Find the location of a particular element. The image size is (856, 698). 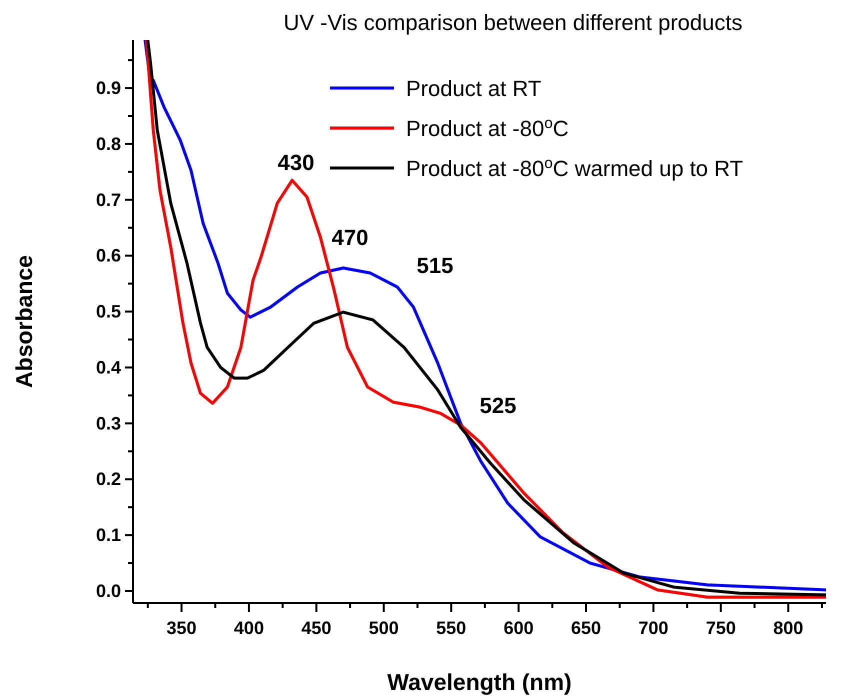

x-tick-label: 750 is located at coordinates (721, 628).